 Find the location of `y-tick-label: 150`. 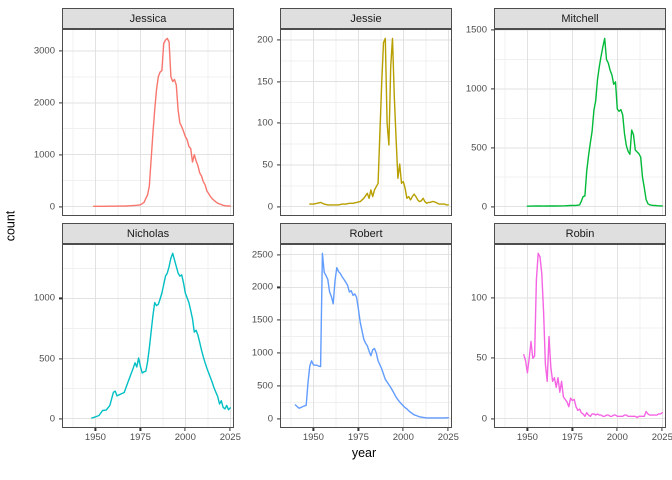

y-tick-label: 150 is located at coordinates (265, 81).